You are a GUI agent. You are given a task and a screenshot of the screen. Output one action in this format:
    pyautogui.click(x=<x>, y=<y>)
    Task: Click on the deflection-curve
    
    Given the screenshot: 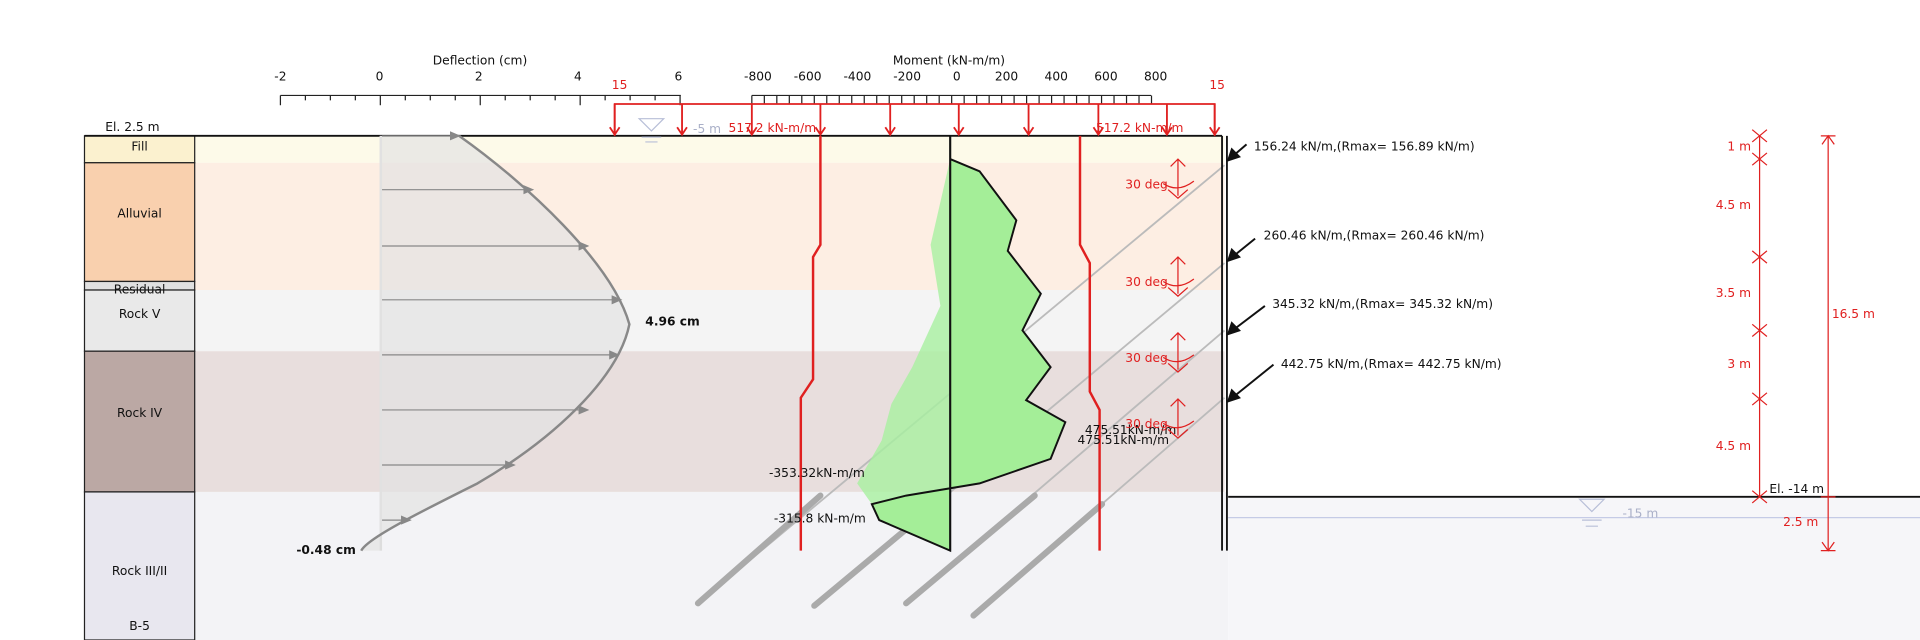 What is the action you would take?
    pyautogui.click(x=495, y=343)
    